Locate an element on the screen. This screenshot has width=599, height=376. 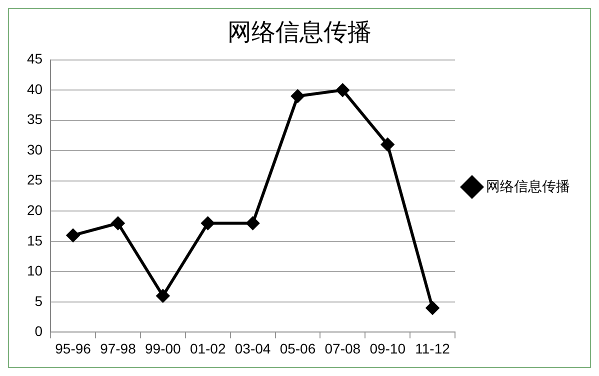
y-tick-label: 25 is located at coordinates (34, 180).